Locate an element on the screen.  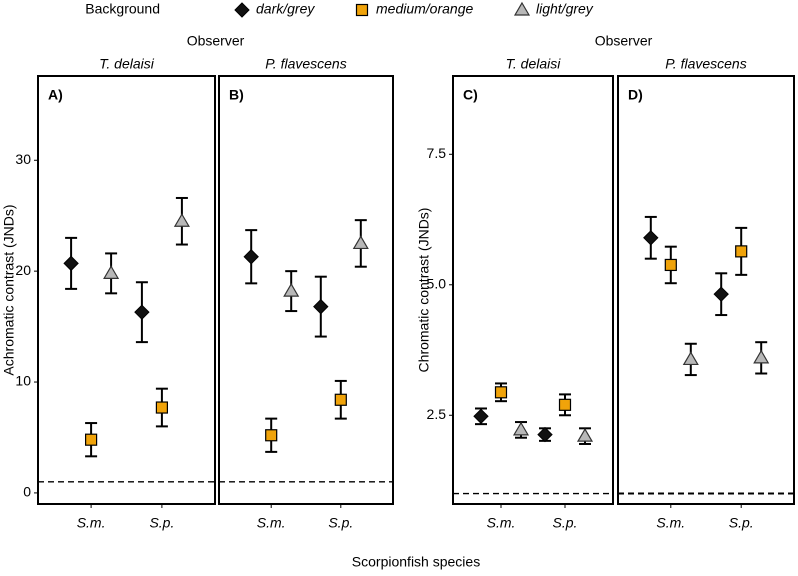
panel-label: D) is located at coordinates (635, 95).